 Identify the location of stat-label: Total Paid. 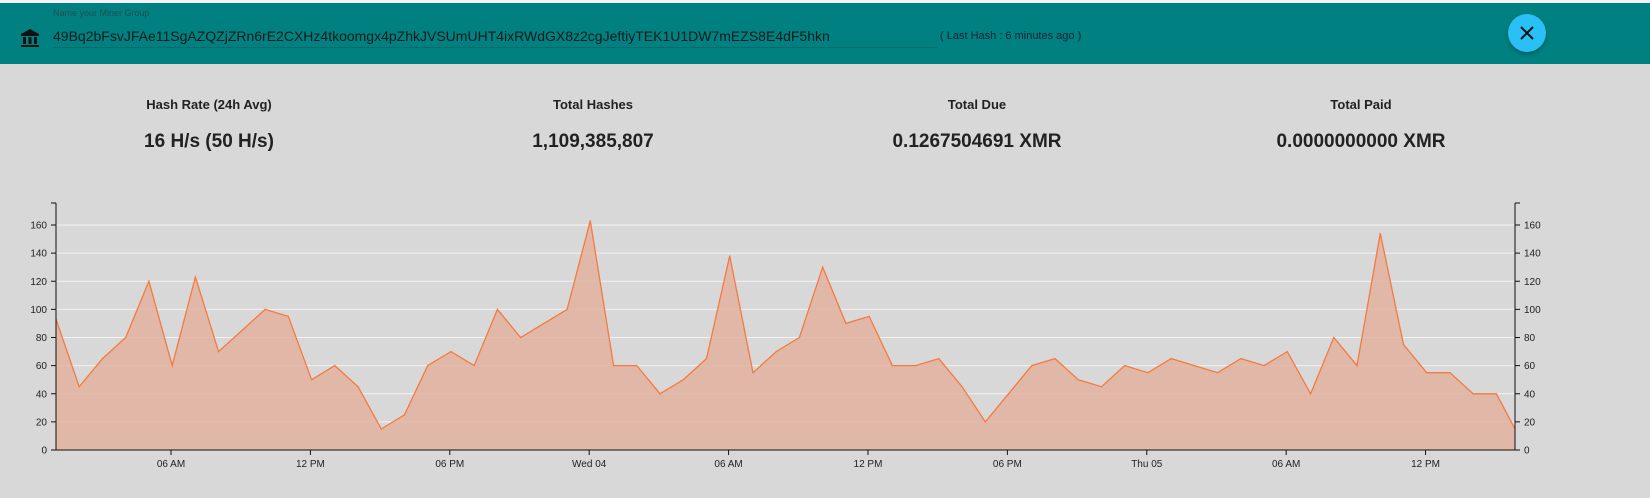
(1361, 104).